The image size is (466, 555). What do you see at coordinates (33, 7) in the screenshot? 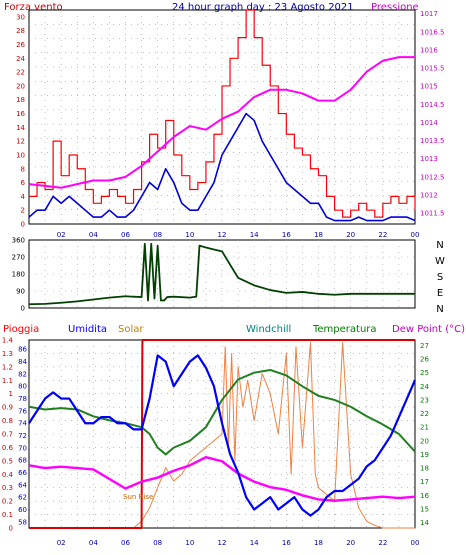
I see `wind-label: Forza vento` at bounding box center [33, 7].